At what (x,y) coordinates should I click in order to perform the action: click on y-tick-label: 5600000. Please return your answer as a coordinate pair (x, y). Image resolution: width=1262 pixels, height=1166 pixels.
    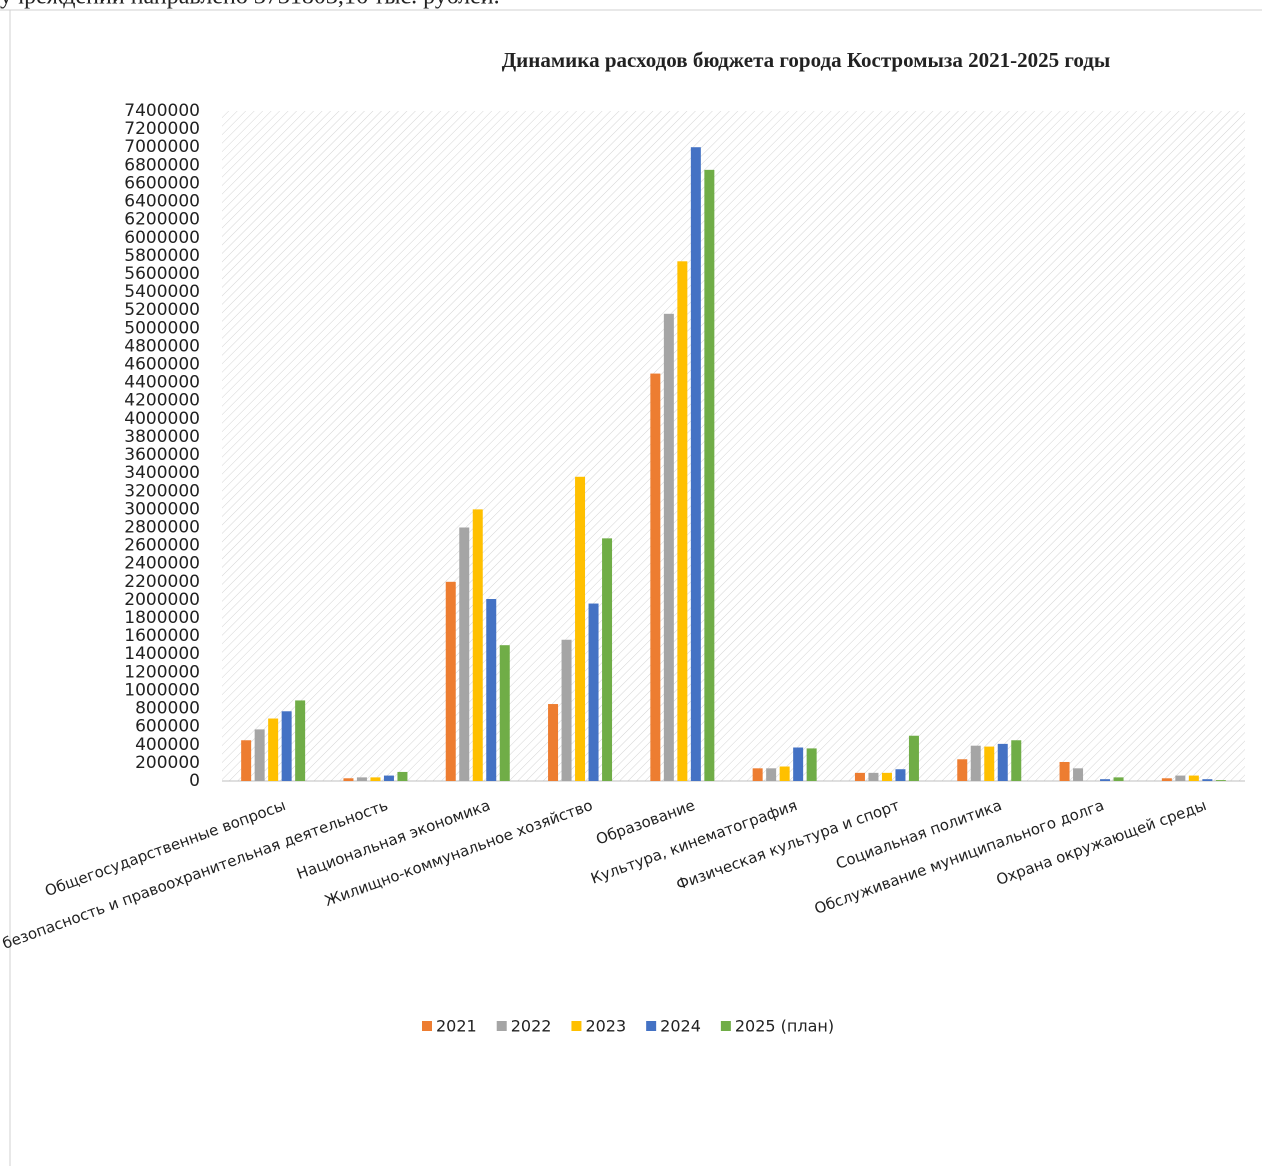
    Looking at the image, I should click on (162, 274).